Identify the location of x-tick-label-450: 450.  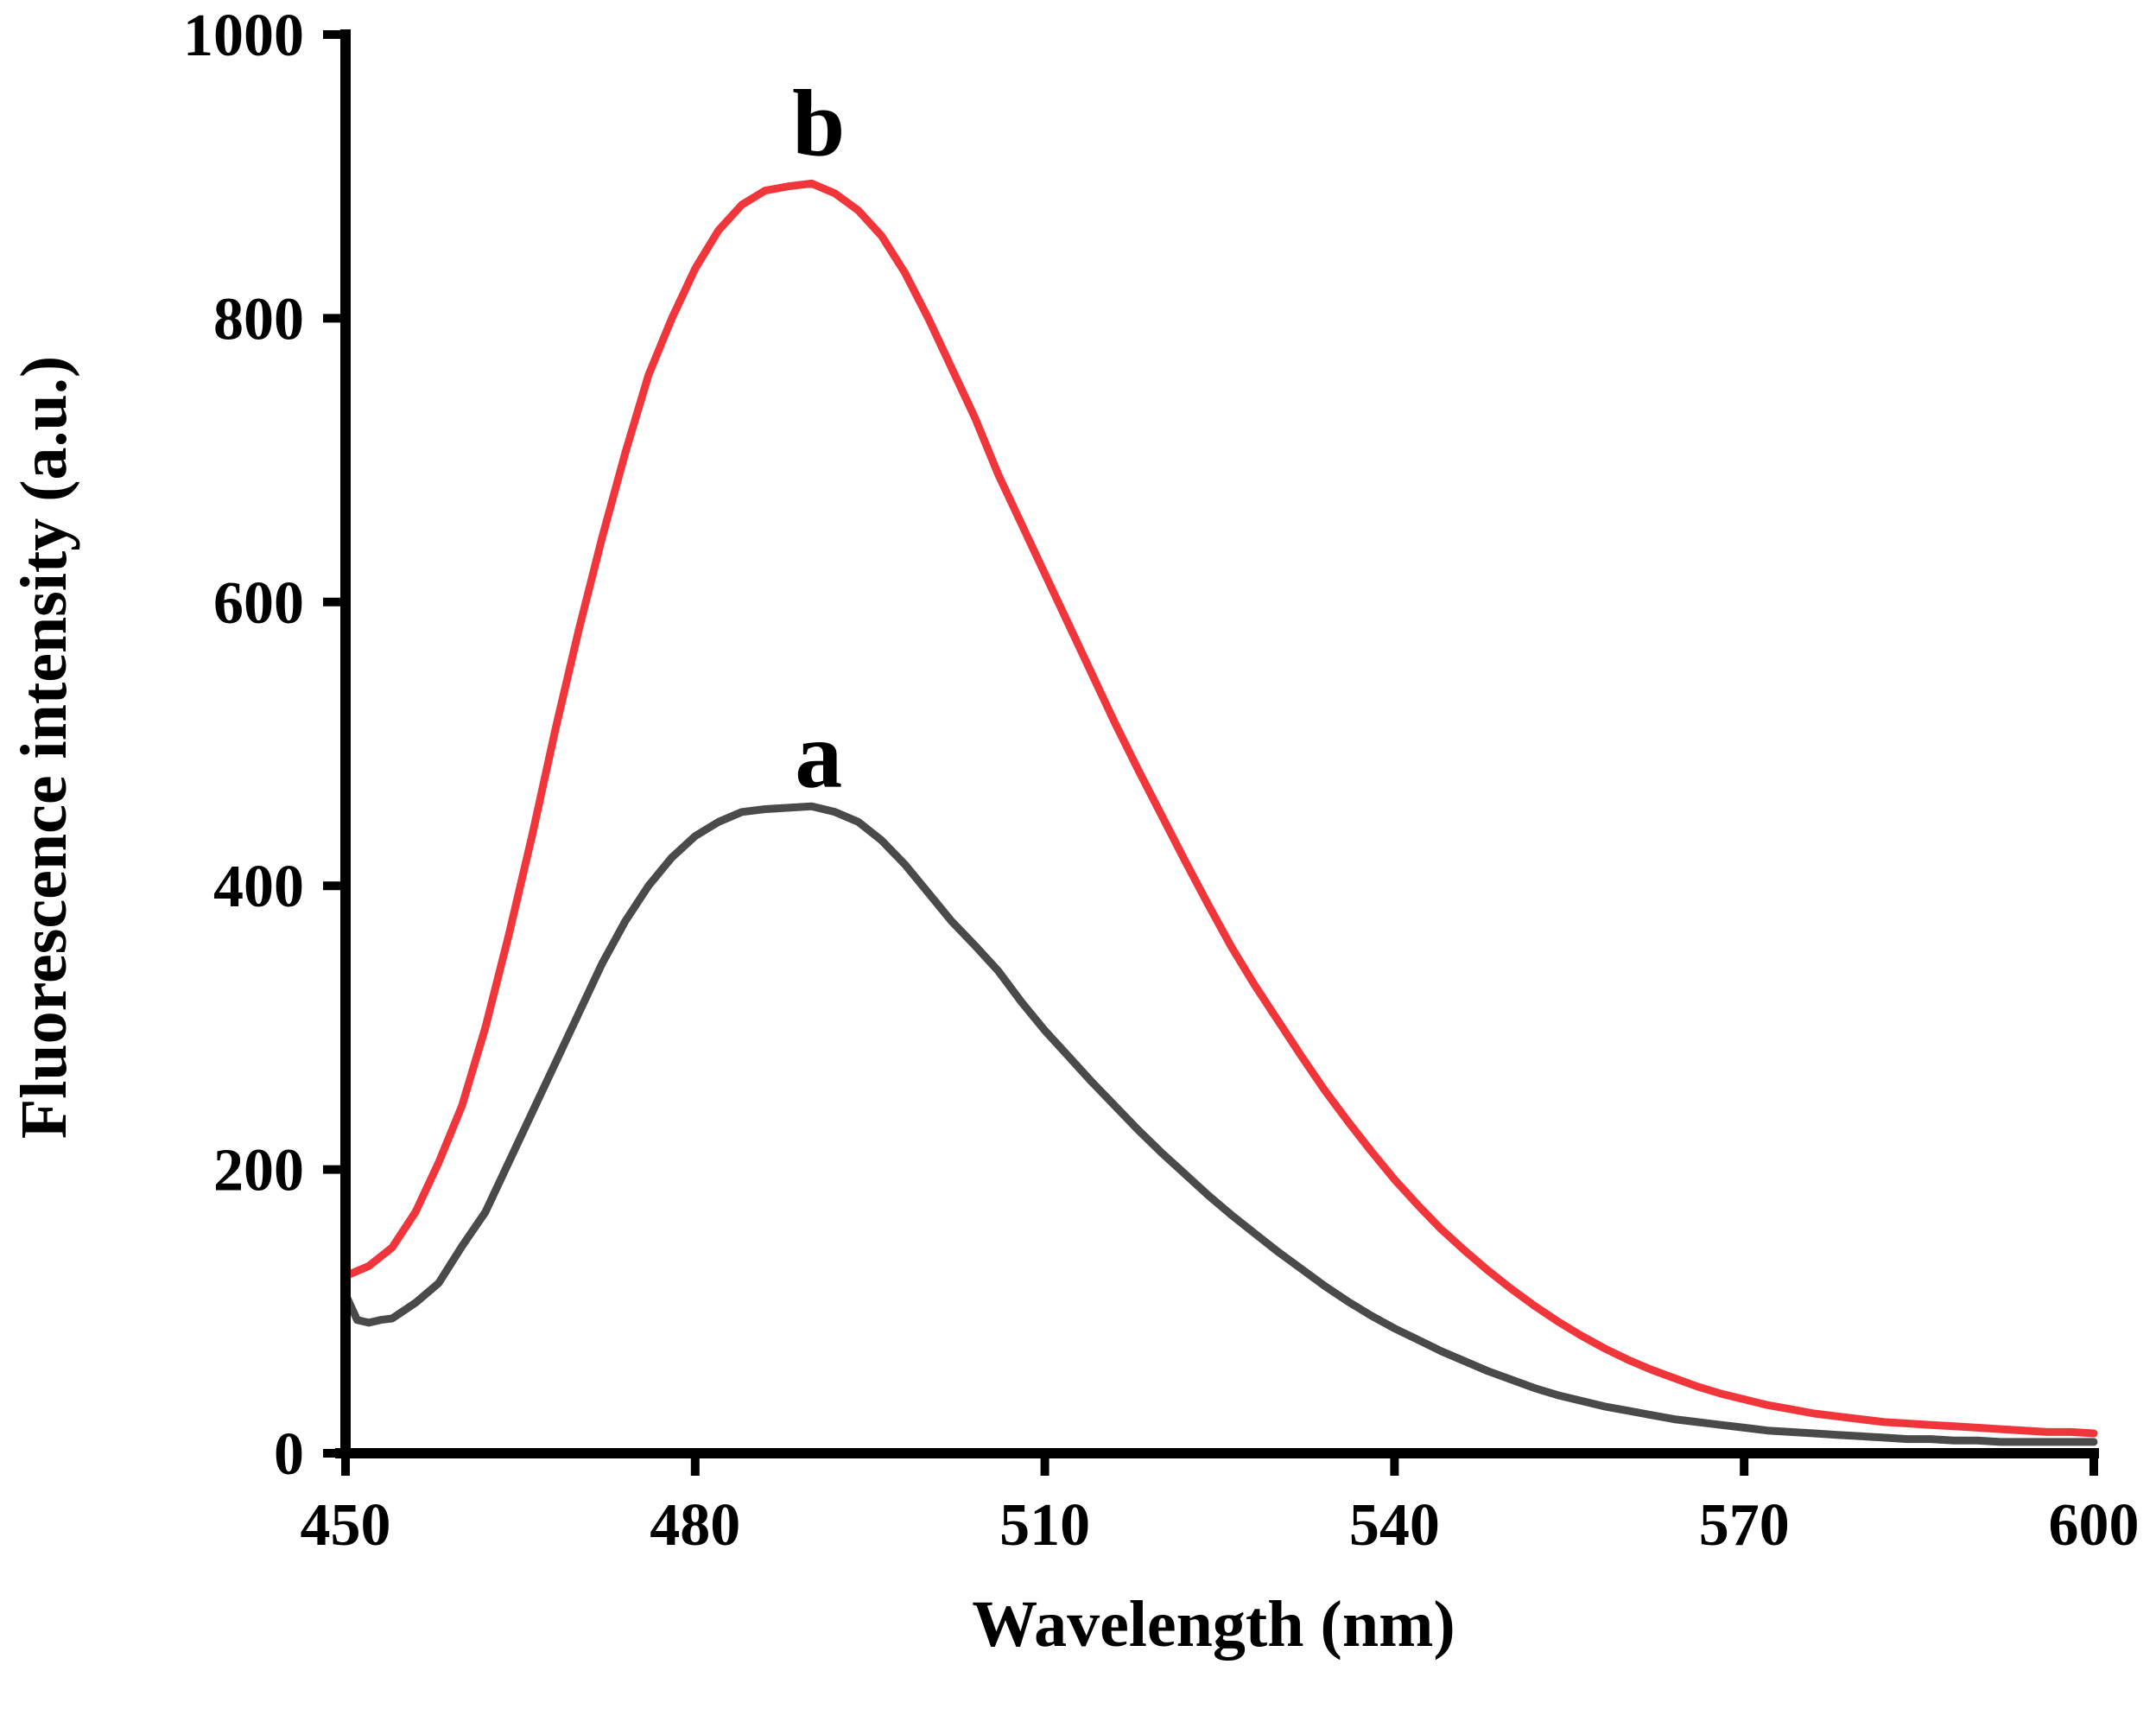
(346, 1525).